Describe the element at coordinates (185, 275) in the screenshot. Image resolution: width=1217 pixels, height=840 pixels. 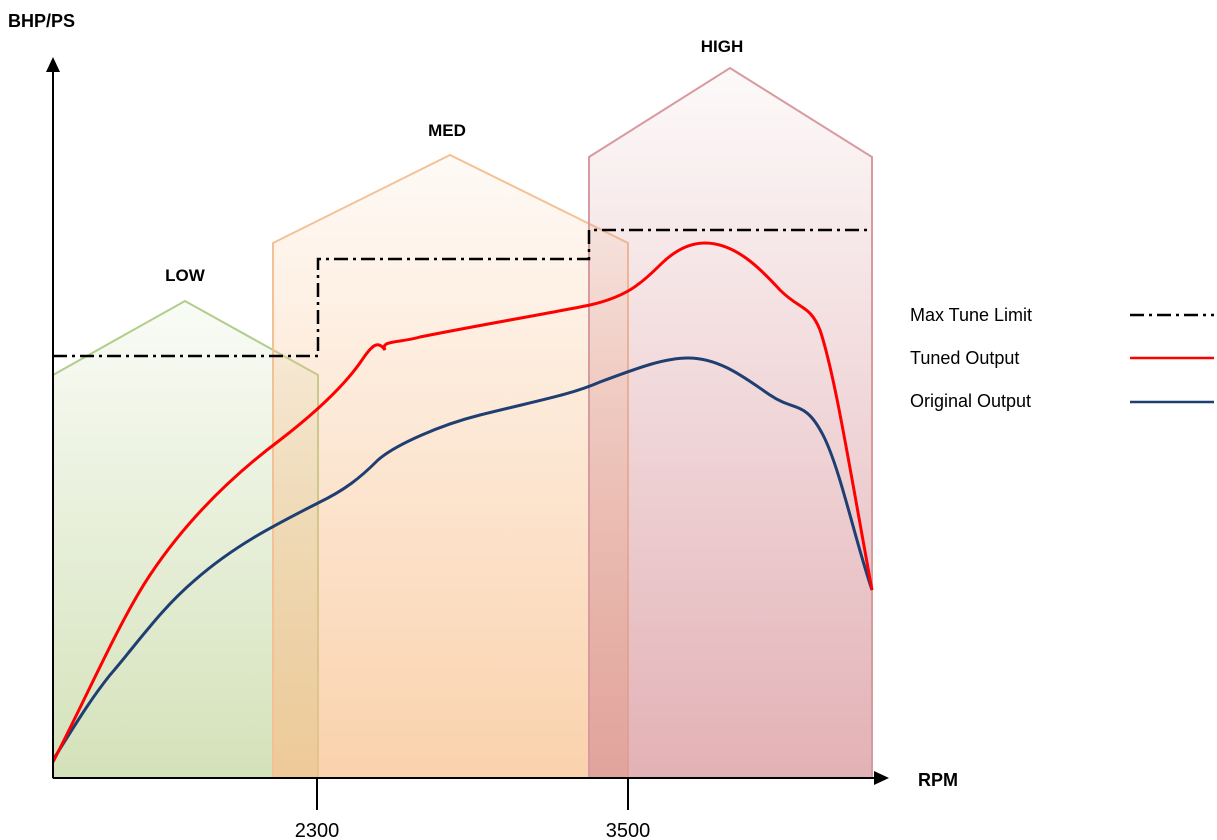
I see `zone-label-low: LOW` at that location.